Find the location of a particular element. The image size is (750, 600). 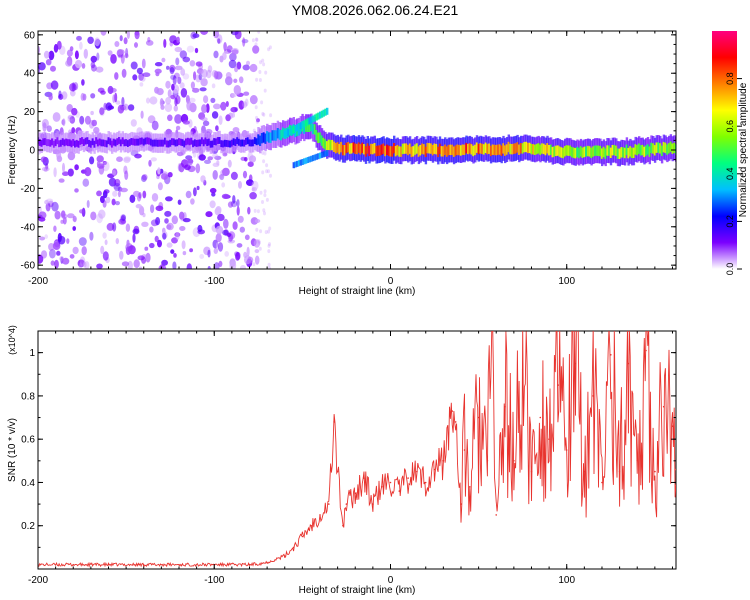

colorbar-tick-label: 0.0 is located at coordinates (730, 269).